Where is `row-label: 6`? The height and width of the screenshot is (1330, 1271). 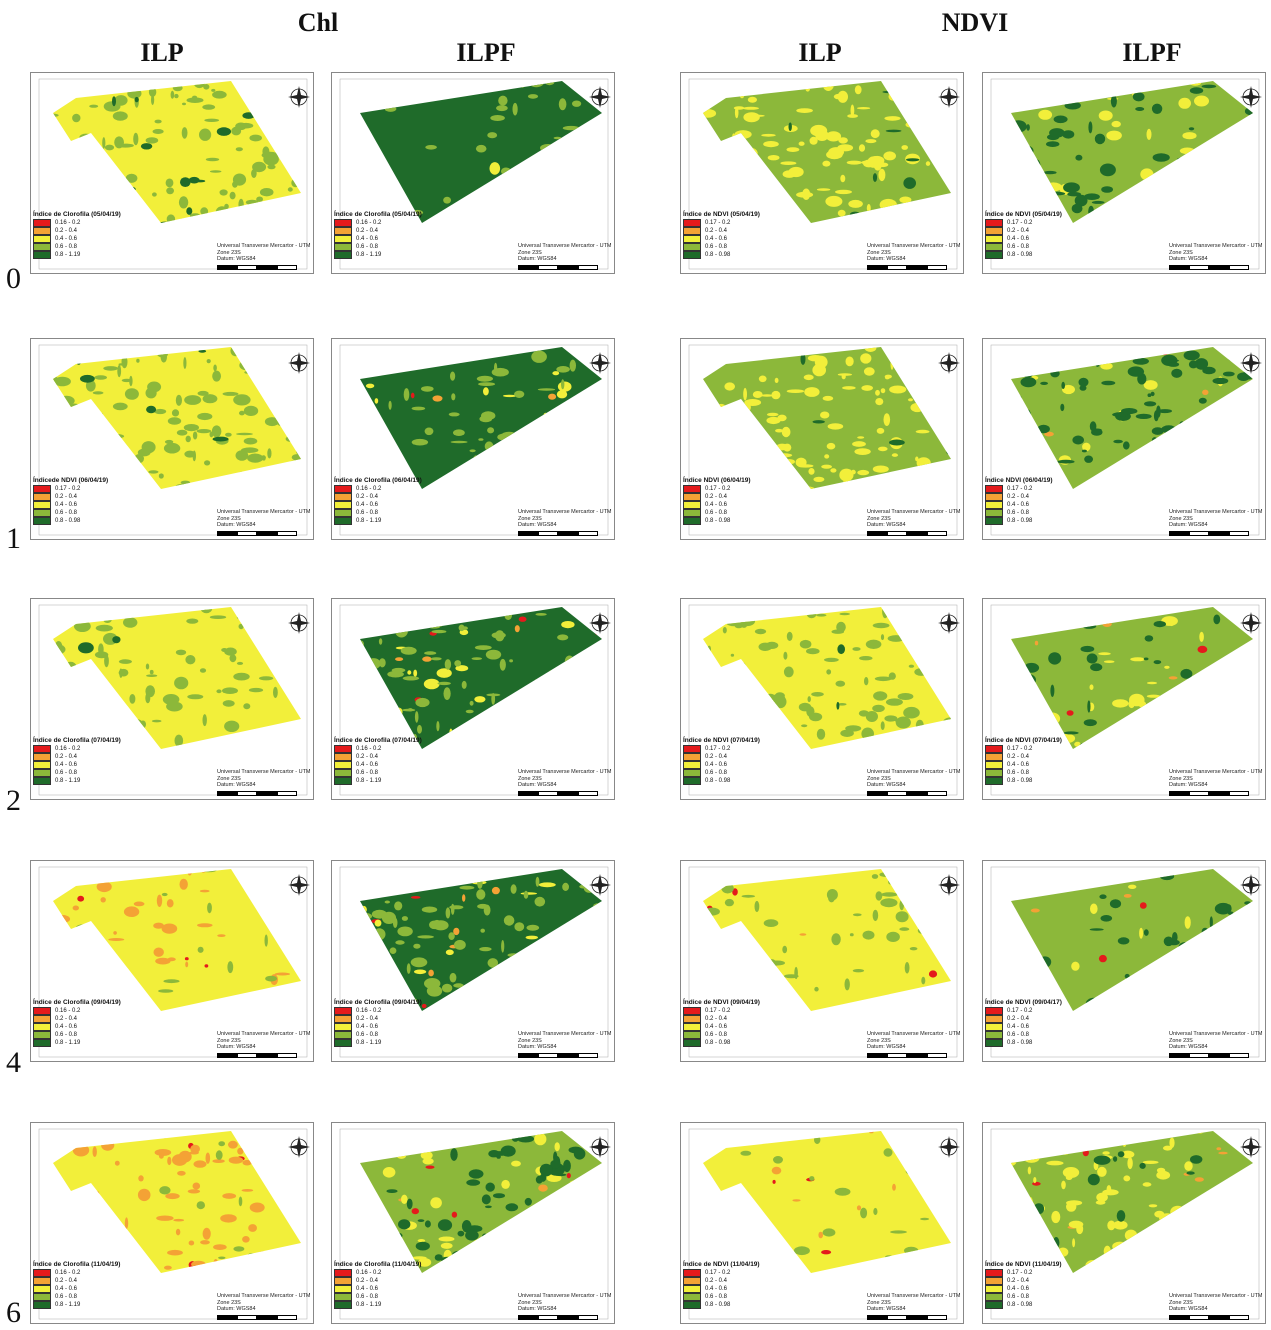
row-label: 6 is located at coordinates (13, 1312).